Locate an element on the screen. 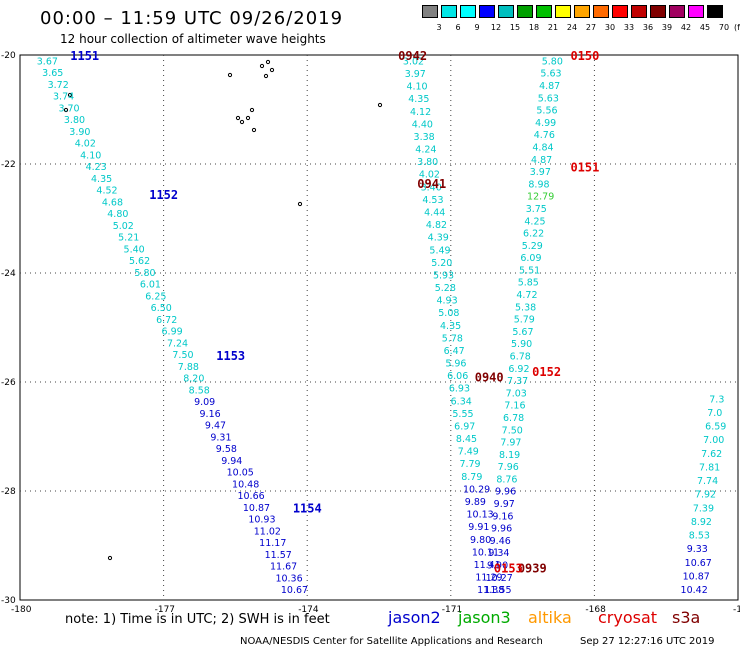  swh-value-label: 5.51 is located at coordinates (529, 270).